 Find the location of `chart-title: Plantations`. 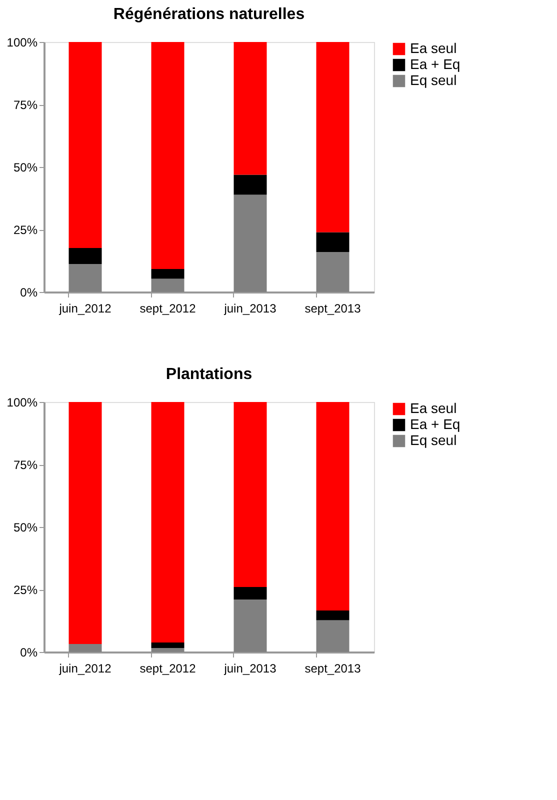

chart-title: Plantations is located at coordinates (209, 374).